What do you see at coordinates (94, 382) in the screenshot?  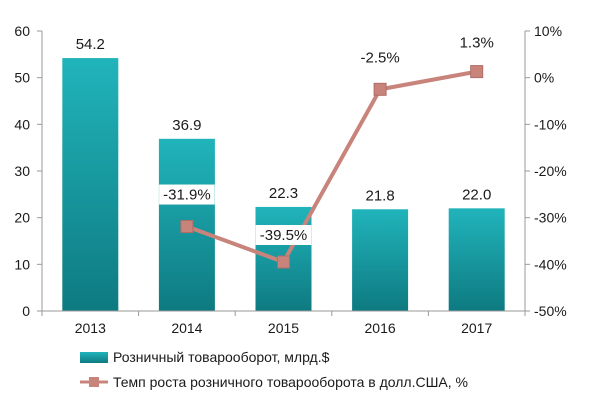 I see `legend-swatch-marker` at bounding box center [94, 382].